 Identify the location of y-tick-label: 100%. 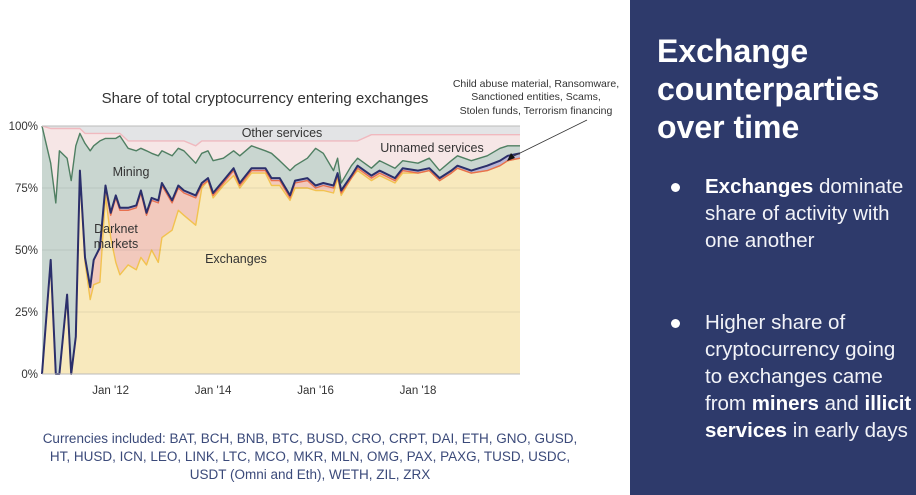
(23, 127).